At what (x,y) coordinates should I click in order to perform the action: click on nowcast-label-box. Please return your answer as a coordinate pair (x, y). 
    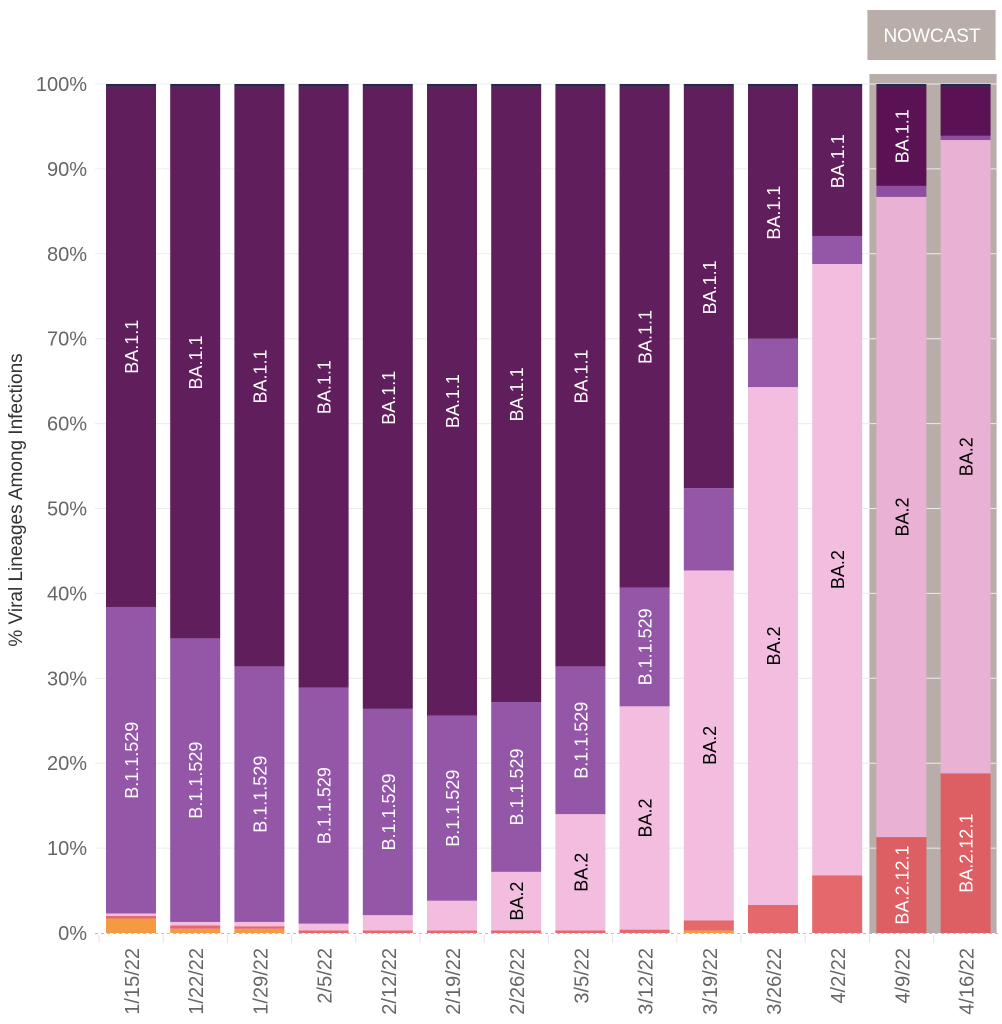
    Looking at the image, I should click on (931, 35).